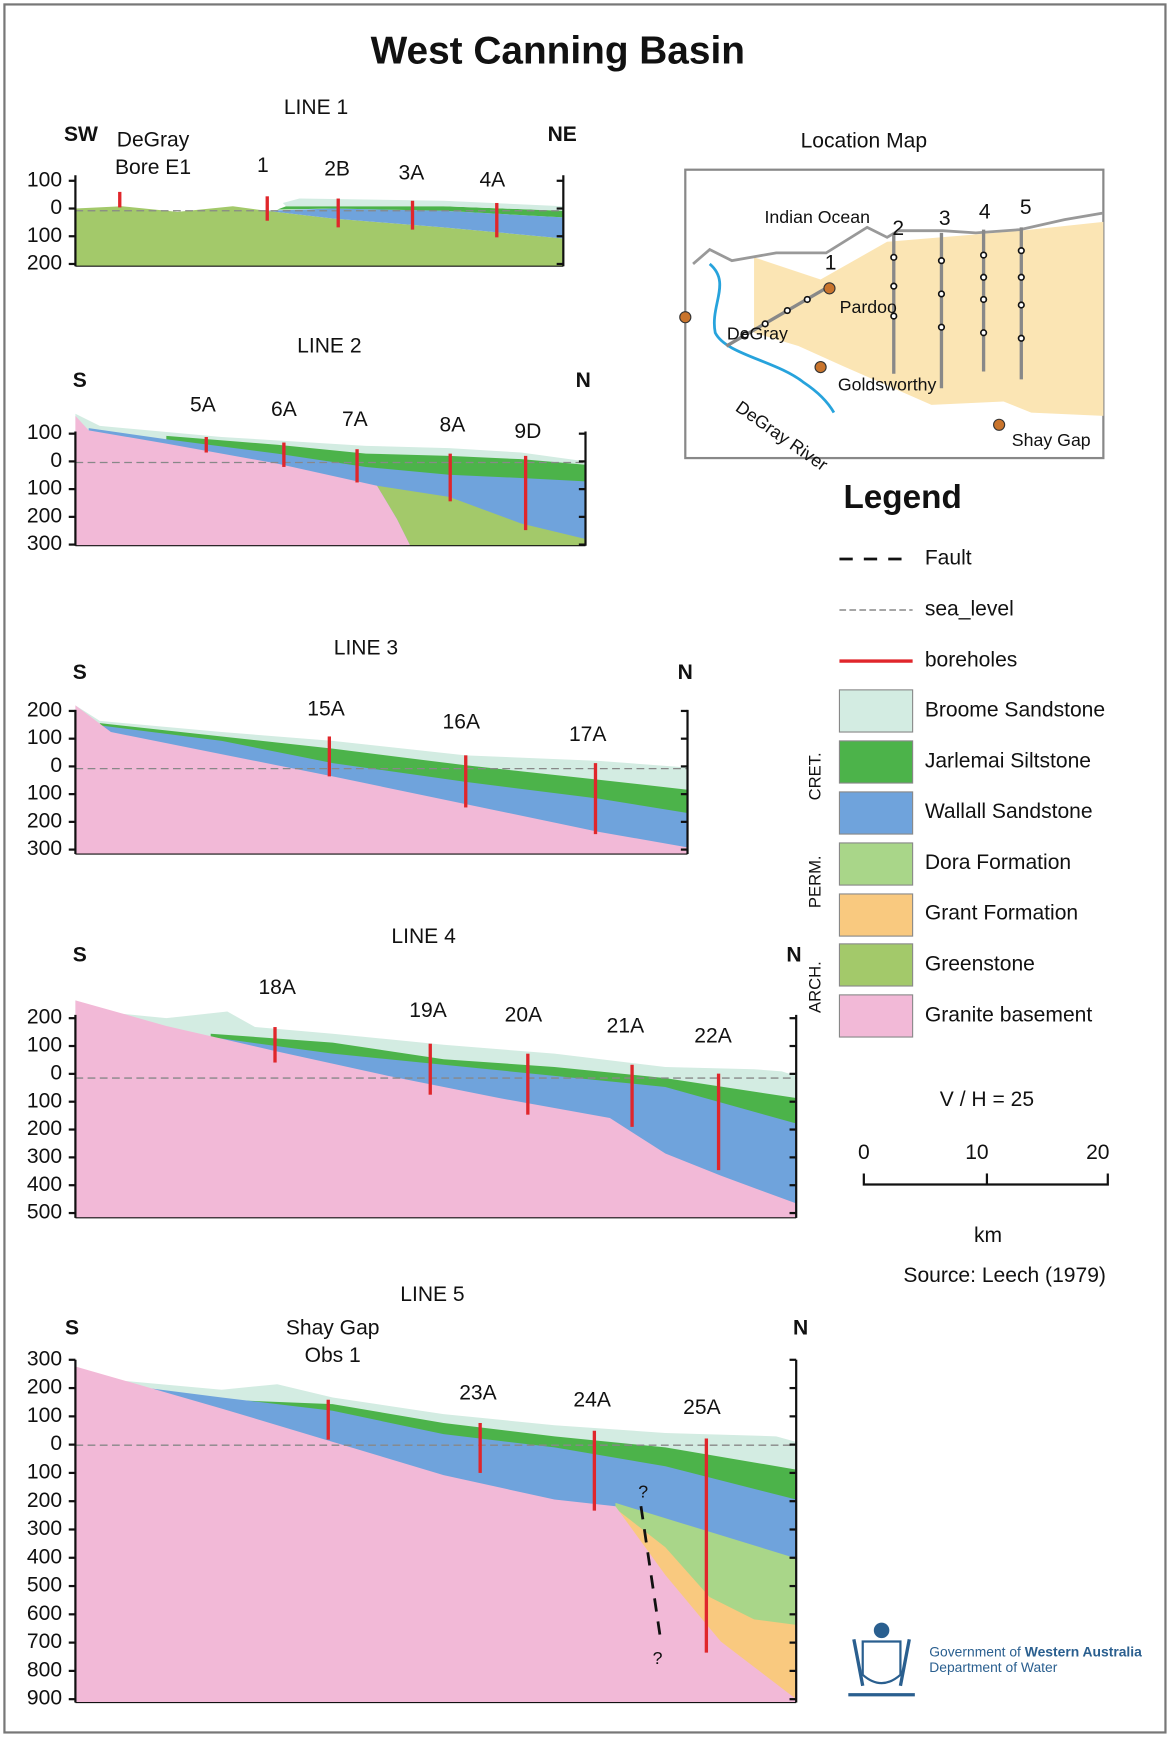 The width and height of the screenshot is (1171, 1738). What do you see at coordinates (427, 1010) in the screenshot?
I see `borehole-label: 19A` at bounding box center [427, 1010].